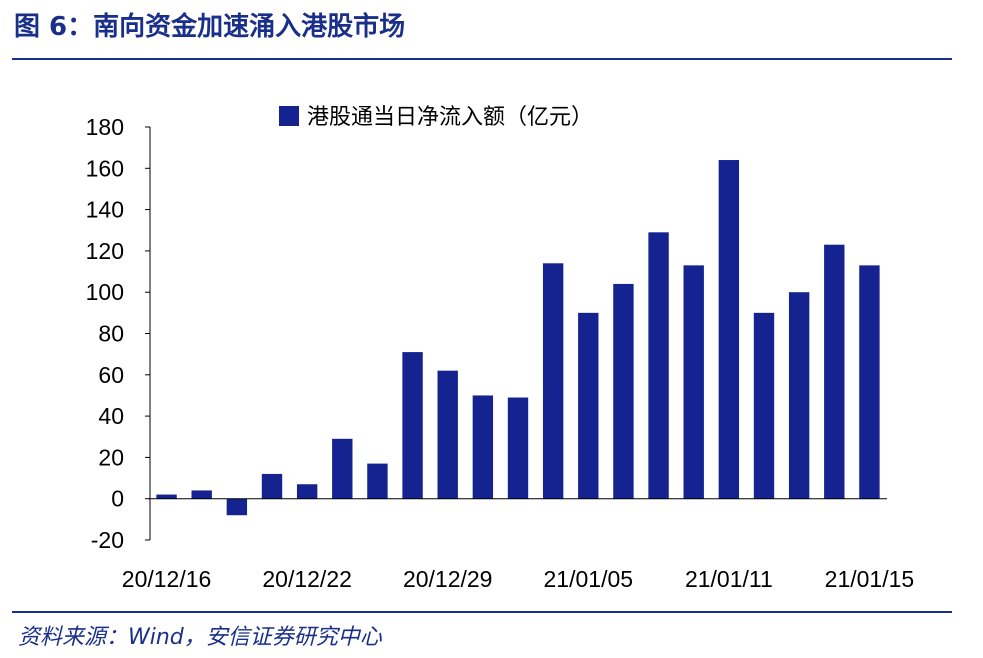  What do you see at coordinates (111, 416) in the screenshot?
I see `y-tick-label: 40` at bounding box center [111, 416].